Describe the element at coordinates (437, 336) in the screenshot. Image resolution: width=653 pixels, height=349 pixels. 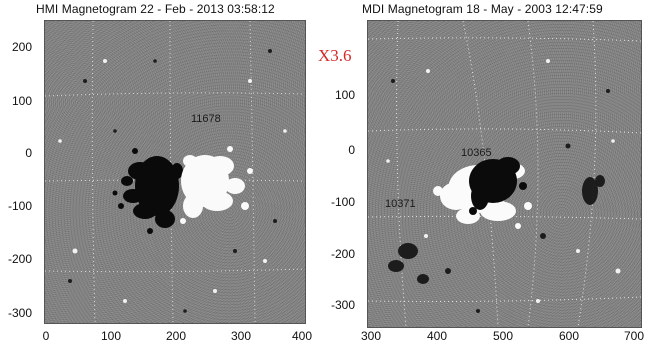
I see `right-x-tick: 400` at that location.